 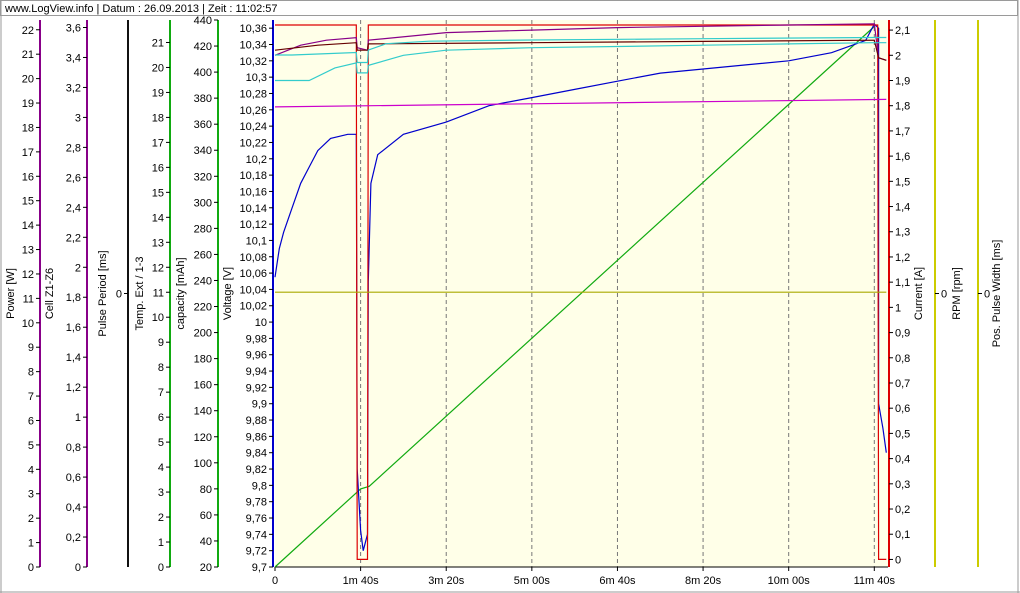 I want to click on y-tick-label: 1,5, so click(x=902, y=182).